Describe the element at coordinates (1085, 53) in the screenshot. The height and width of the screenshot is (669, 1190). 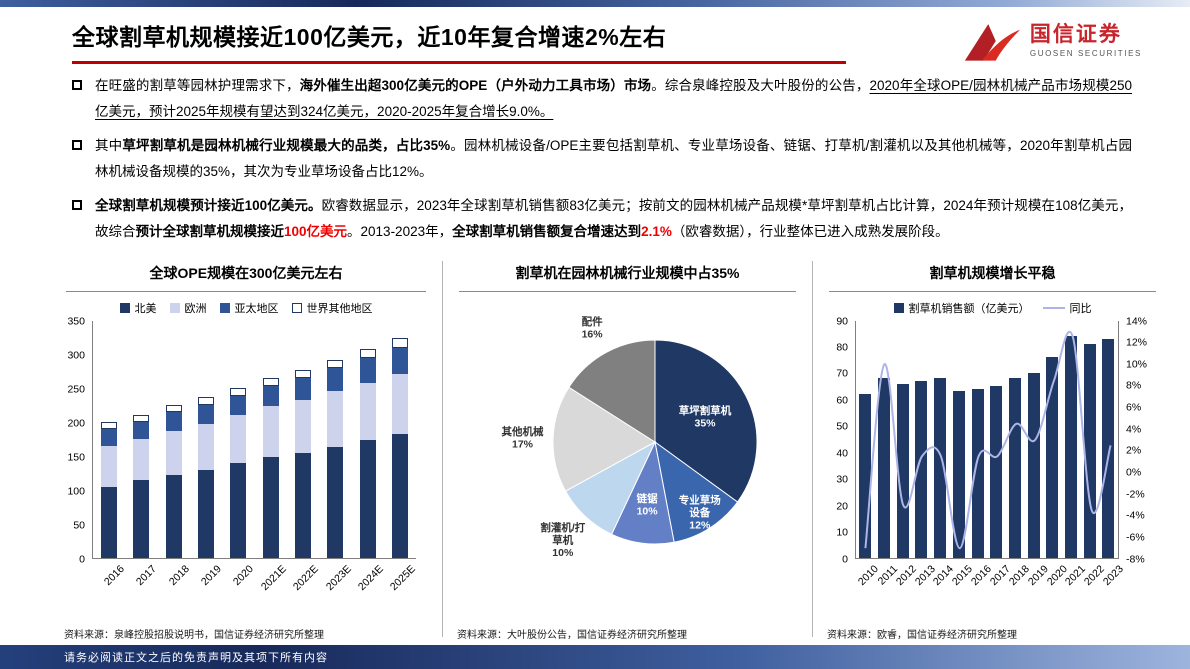
I see `logo-name-en: GUOSEN SECURITIES` at that location.